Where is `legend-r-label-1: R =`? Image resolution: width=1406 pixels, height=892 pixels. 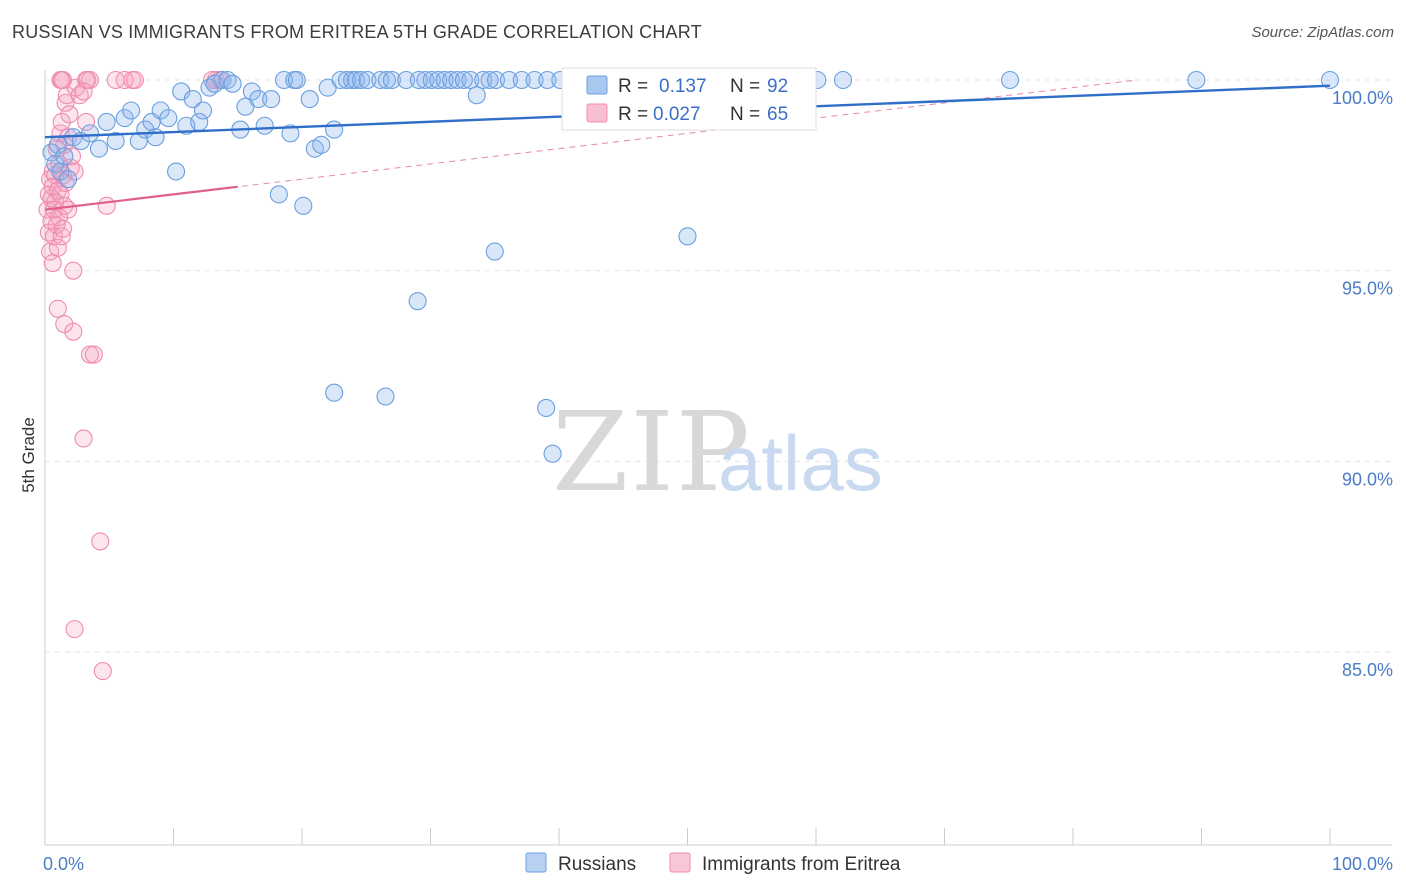
legend-r-label-1: R = is located at coordinates (633, 86).